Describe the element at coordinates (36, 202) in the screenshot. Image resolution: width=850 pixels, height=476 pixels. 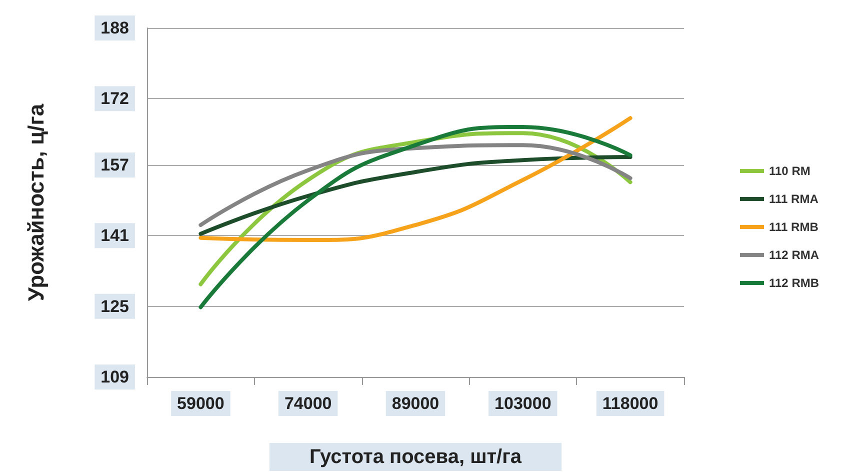
I see `y-axis-title: Урожайность, ц/га` at that location.